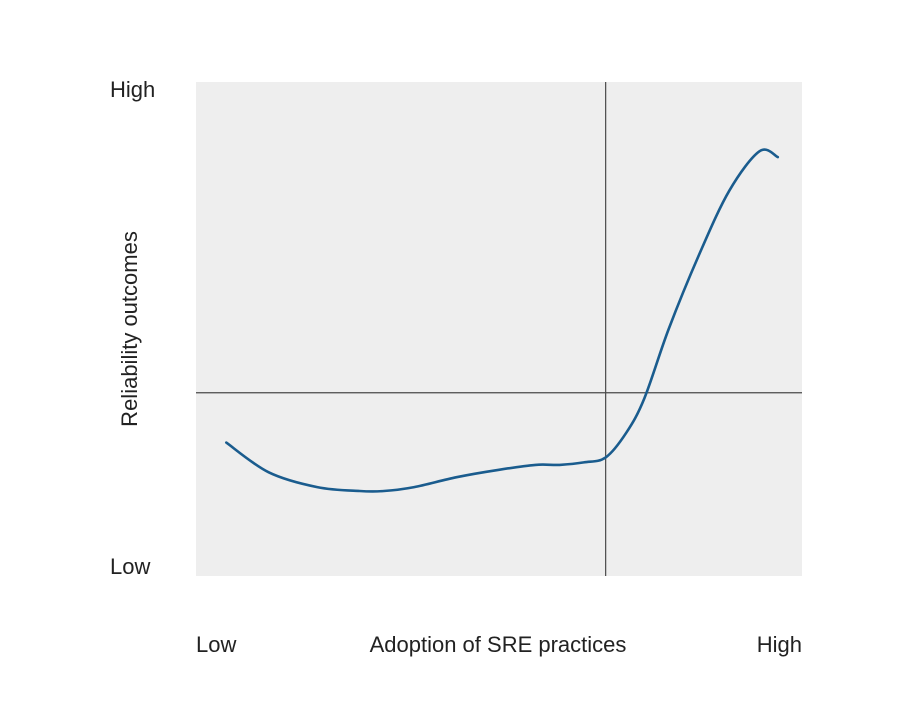 This screenshot has width=907, height=723. Describe the element at coordinates (130, 566) in the screenshot. I see `y-tick-label-low: Low` at that location.